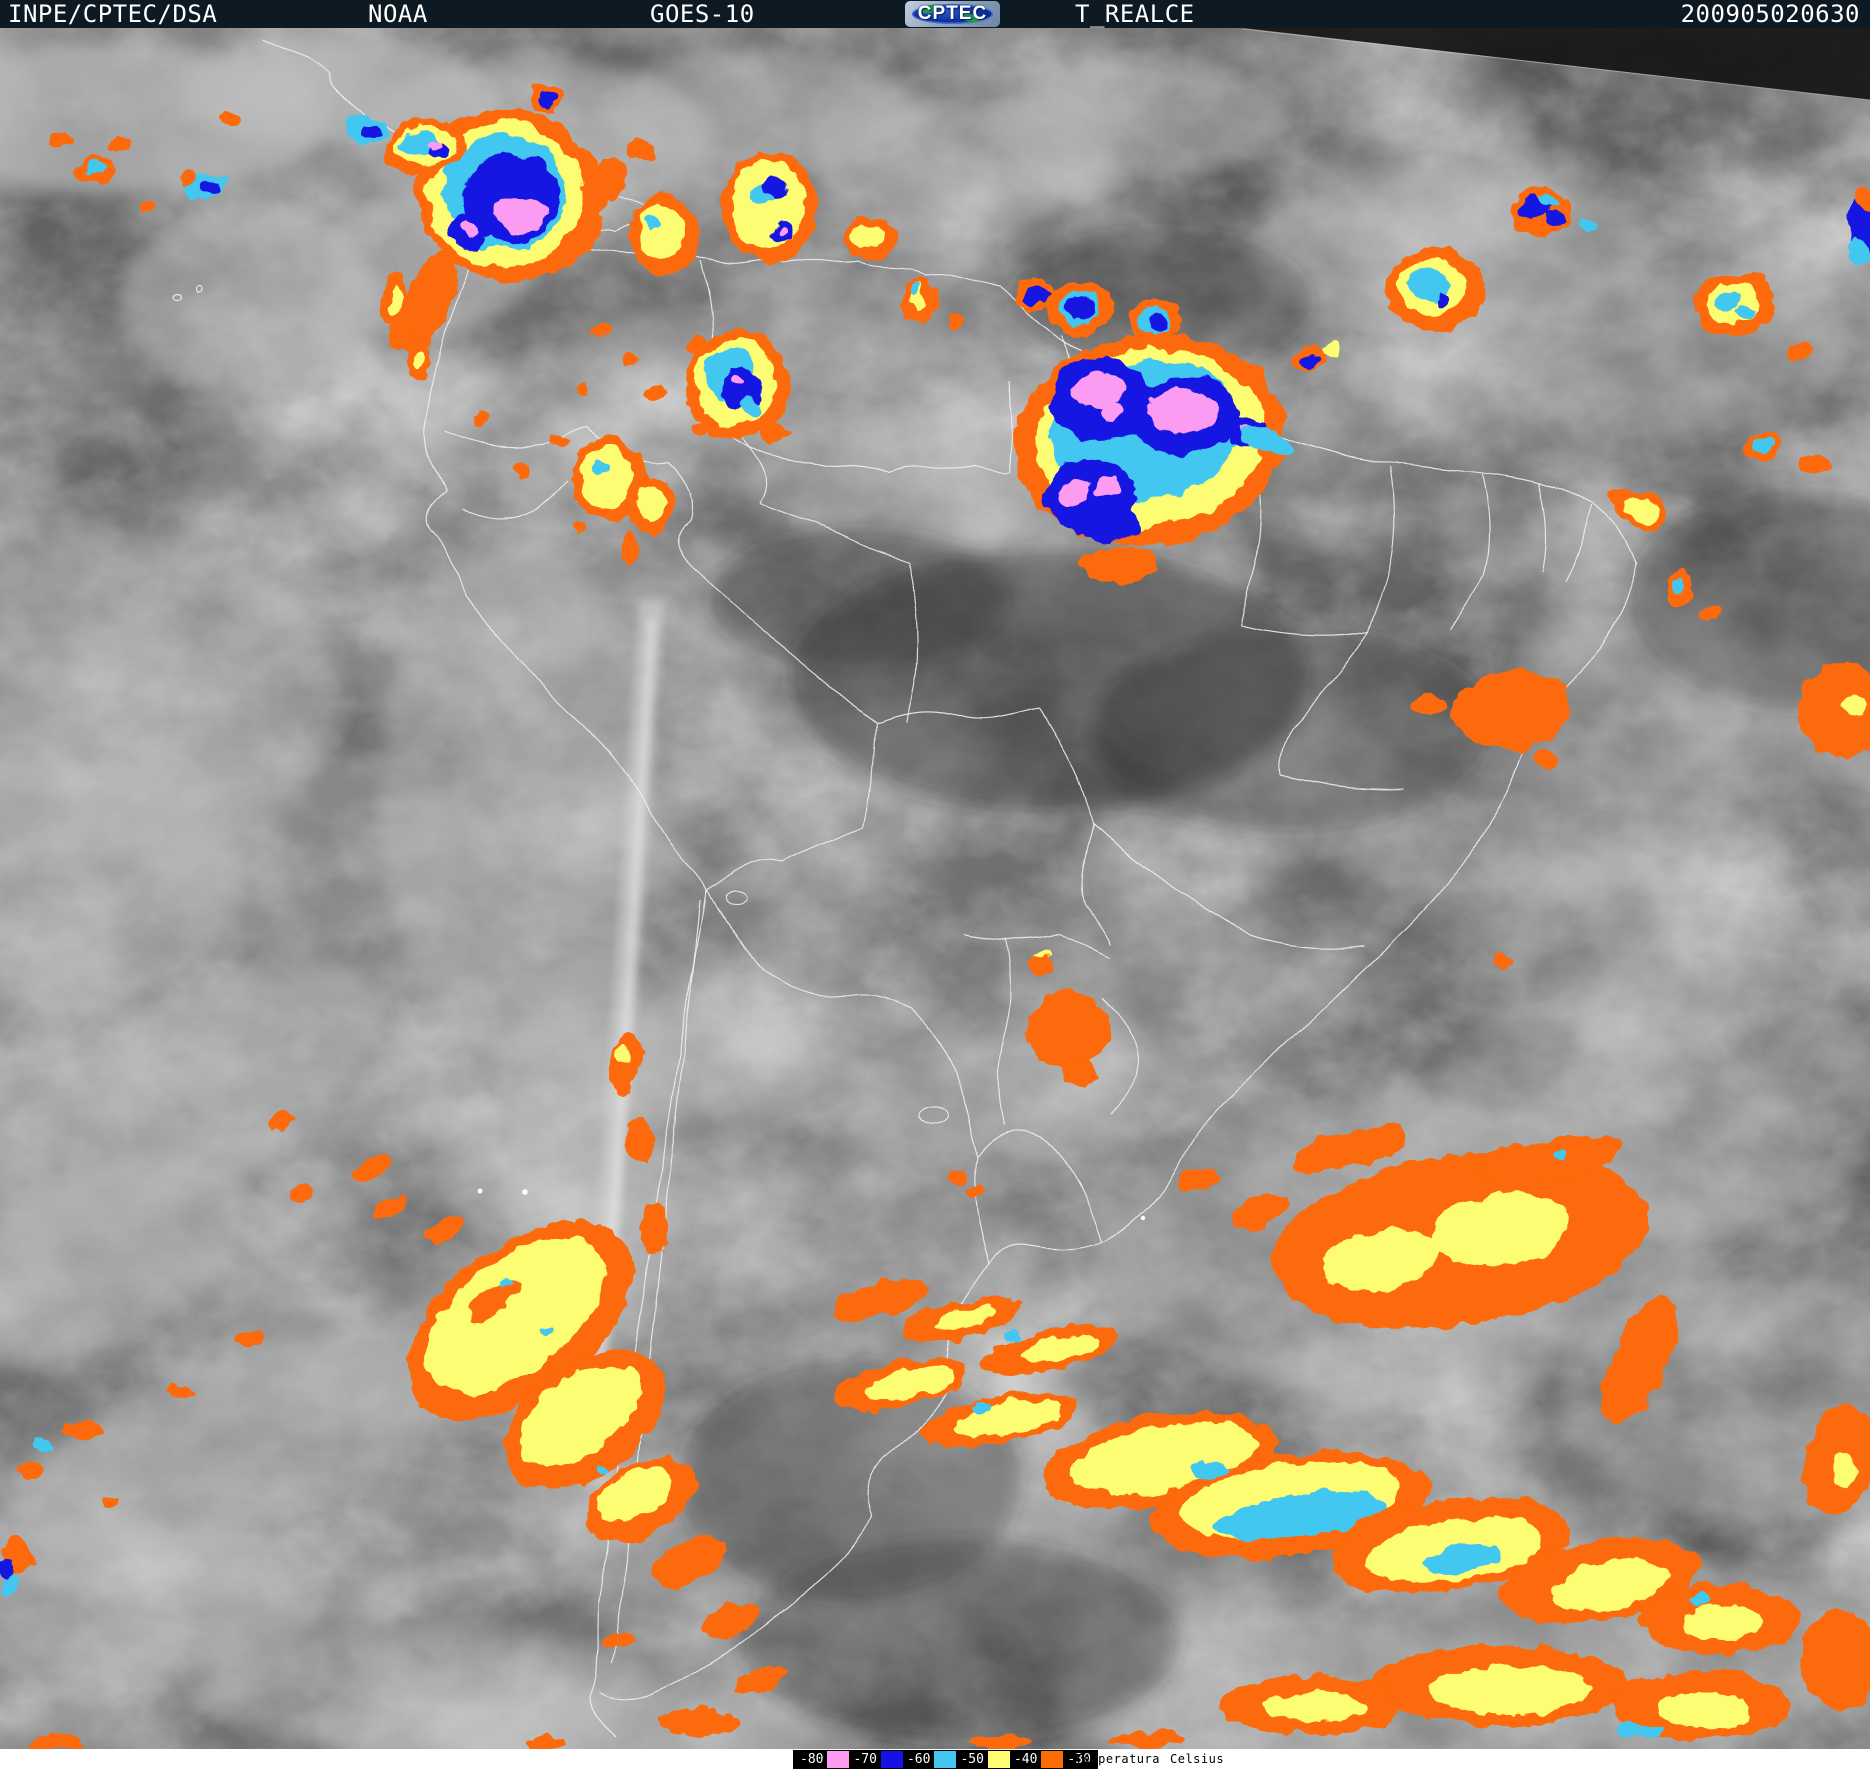  What do you see at coordinates (918, 1759) in the screenshot?
I see `legend-tick: -60` at bounding box center [918, 1759].